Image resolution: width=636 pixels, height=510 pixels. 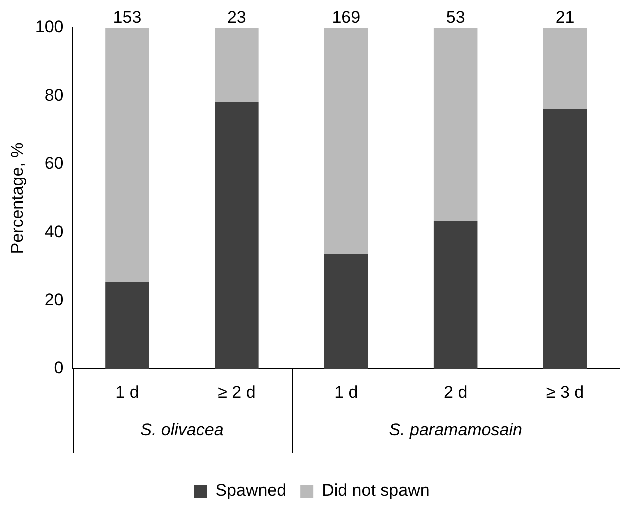 I want to click on legend-label: Spawned, so click(x=251, y=490).